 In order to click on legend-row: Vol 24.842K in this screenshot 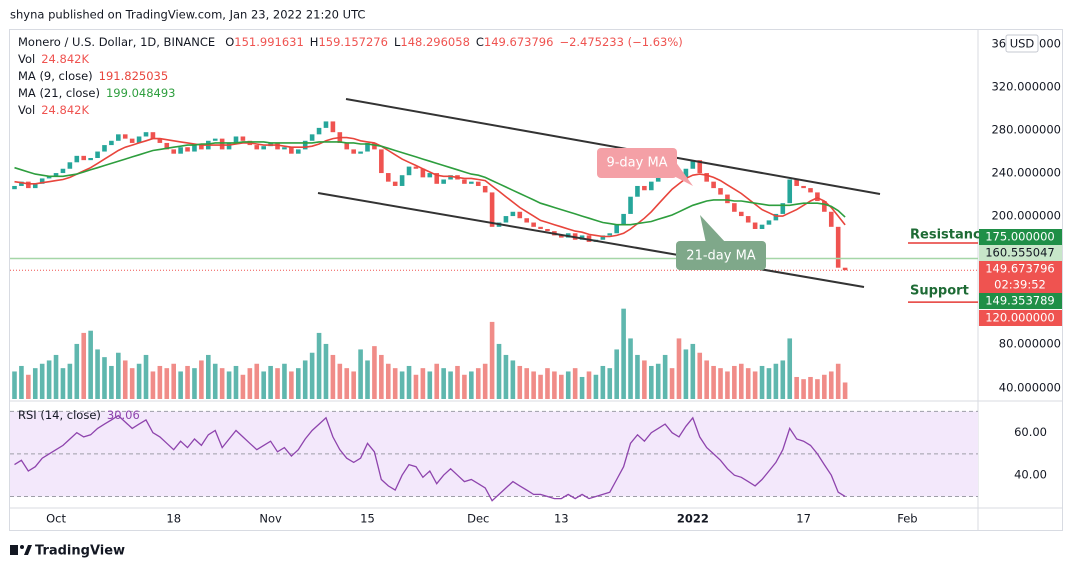, I will do `click(53, 59)`.